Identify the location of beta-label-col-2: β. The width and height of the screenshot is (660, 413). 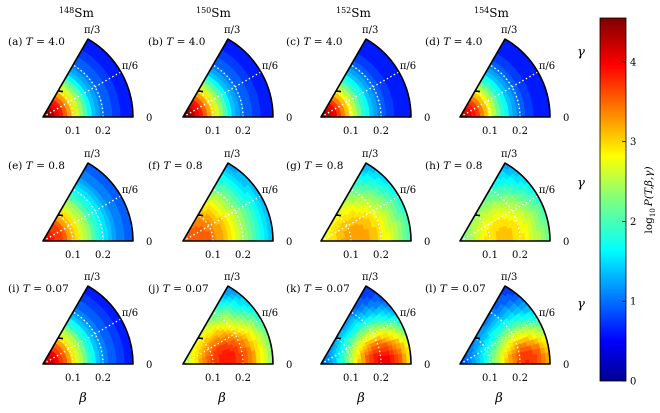
(221, 398).